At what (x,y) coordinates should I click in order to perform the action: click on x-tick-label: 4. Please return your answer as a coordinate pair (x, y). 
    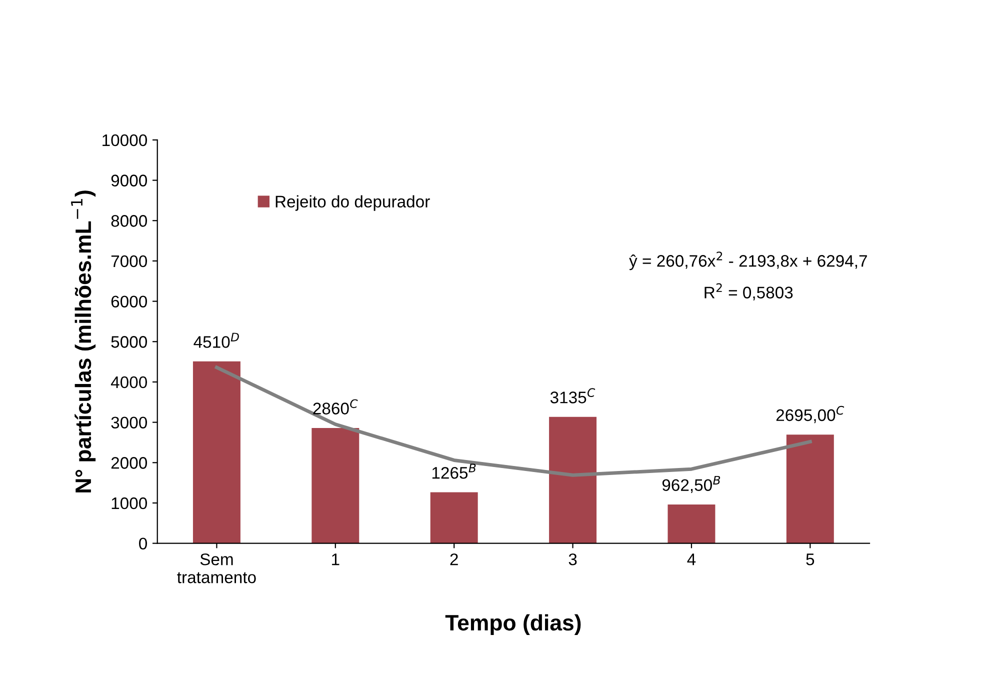
    Looking at the image, I should click on (691, 560).